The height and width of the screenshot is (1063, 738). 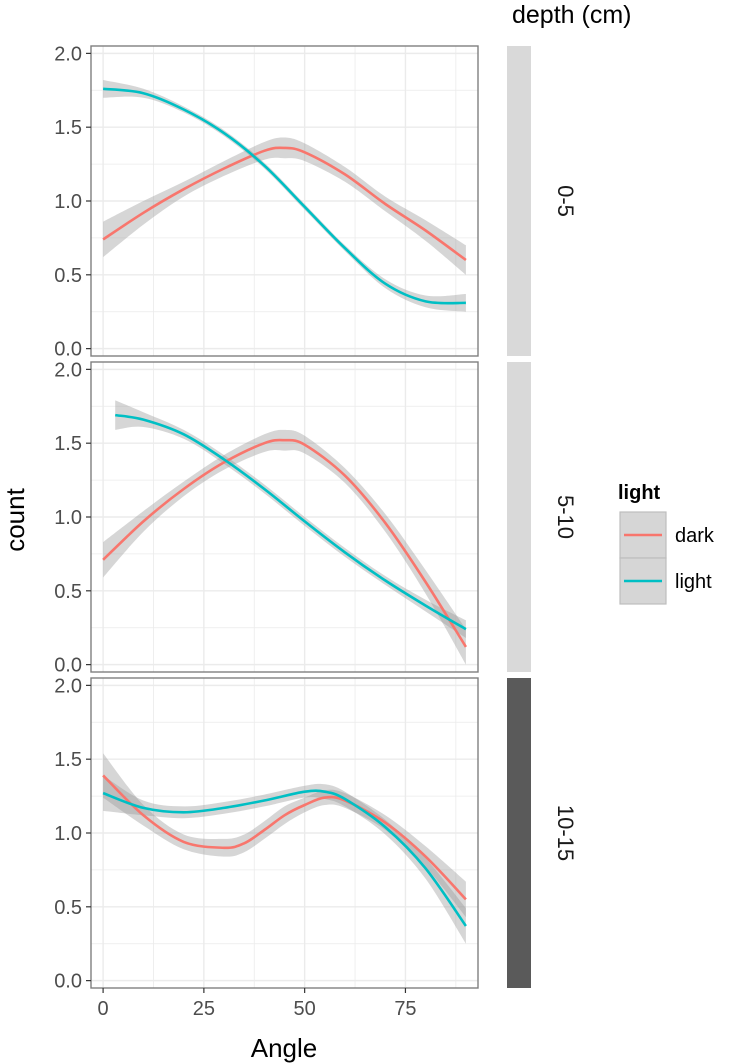 What do you see at coordinates (305, 1009) in the screenshot?
I see `x-tick-label: 50` at bounding box center [305, 1009].